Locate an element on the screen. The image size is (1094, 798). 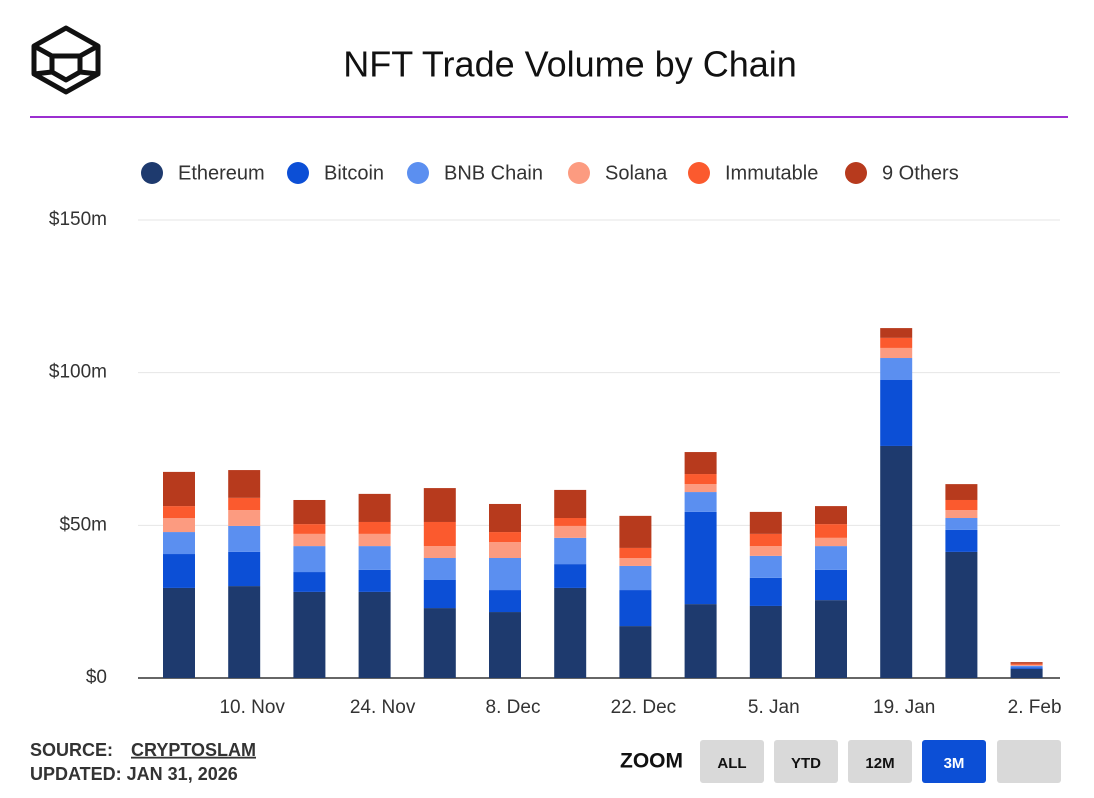
zoom-button-label: YTD is located at coordinates (806, 763).